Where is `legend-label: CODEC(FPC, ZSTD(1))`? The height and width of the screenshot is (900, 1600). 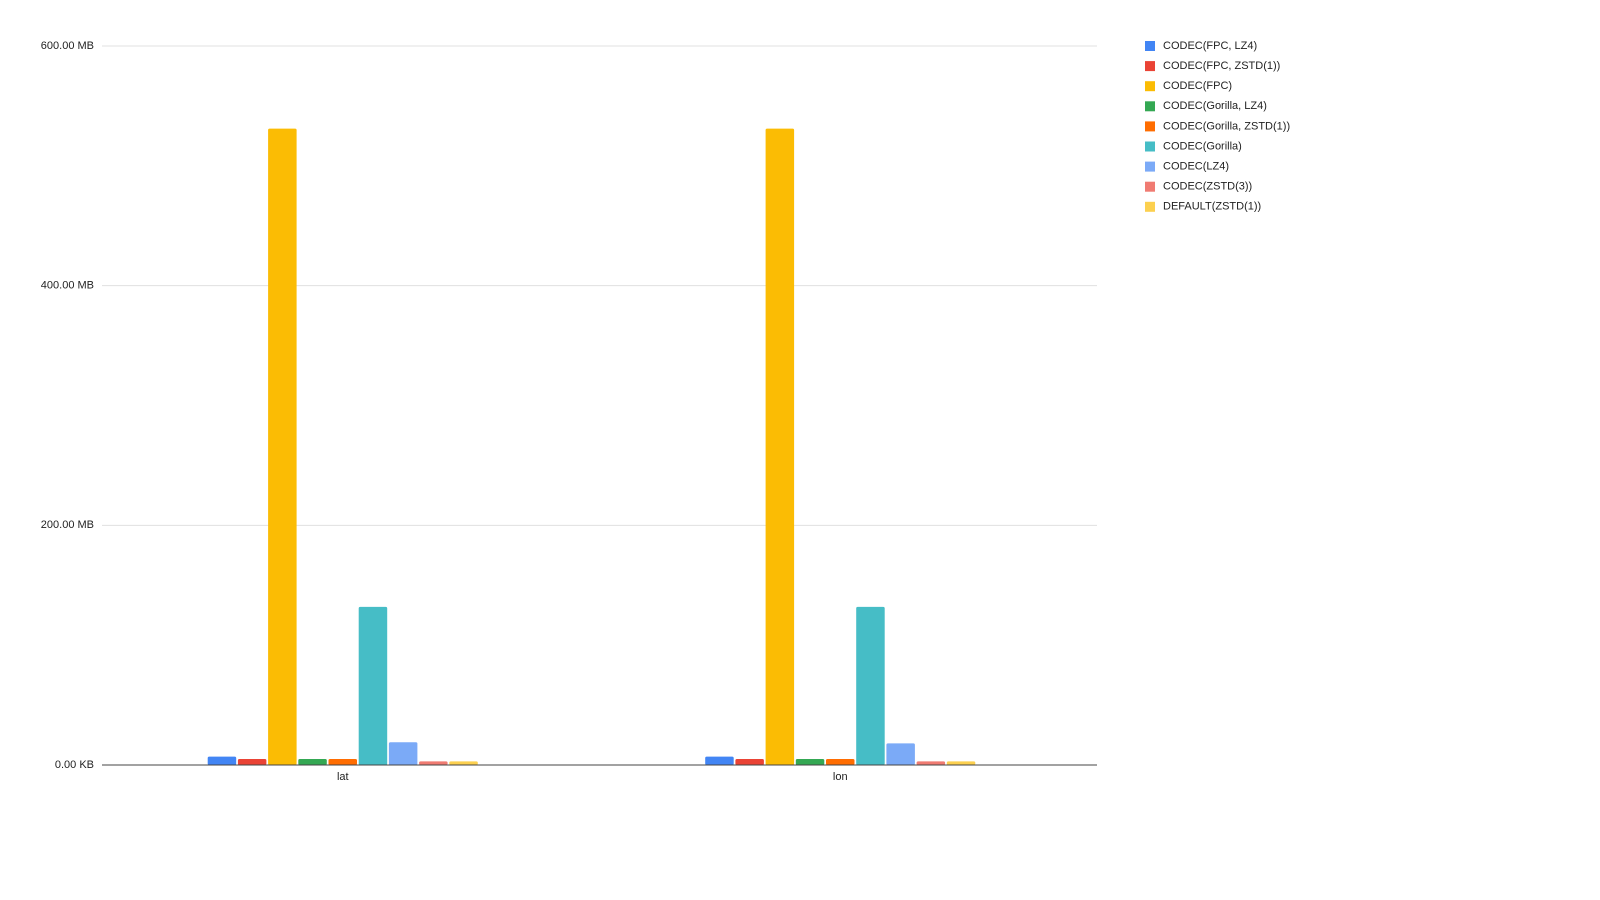 legend-label: CODEC(FPC, ZSTD(1)) is located at coordinates (1221, 66).